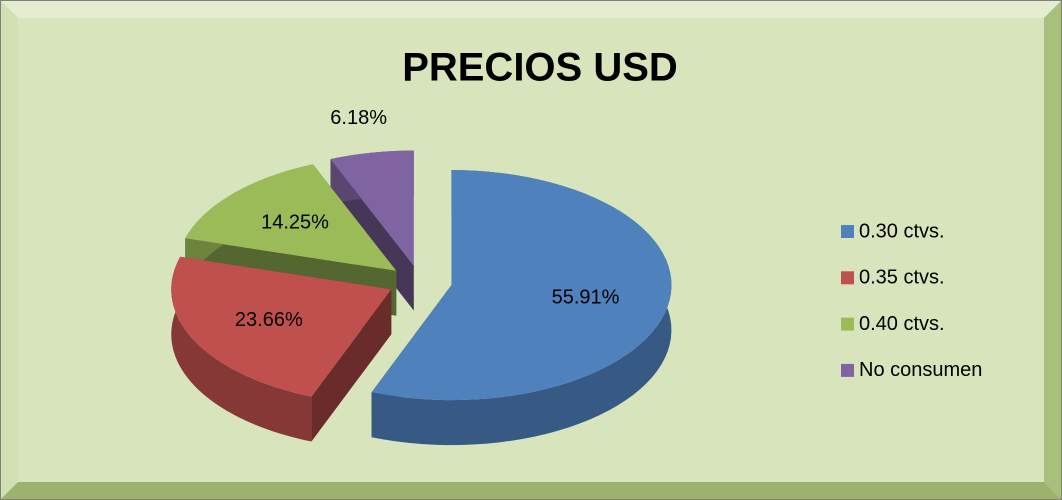 The width and height of the screenshot is (1062, 500). Describe the element at coordinates (9, 250) in the screenshot. I see `bevel-left` at that location.